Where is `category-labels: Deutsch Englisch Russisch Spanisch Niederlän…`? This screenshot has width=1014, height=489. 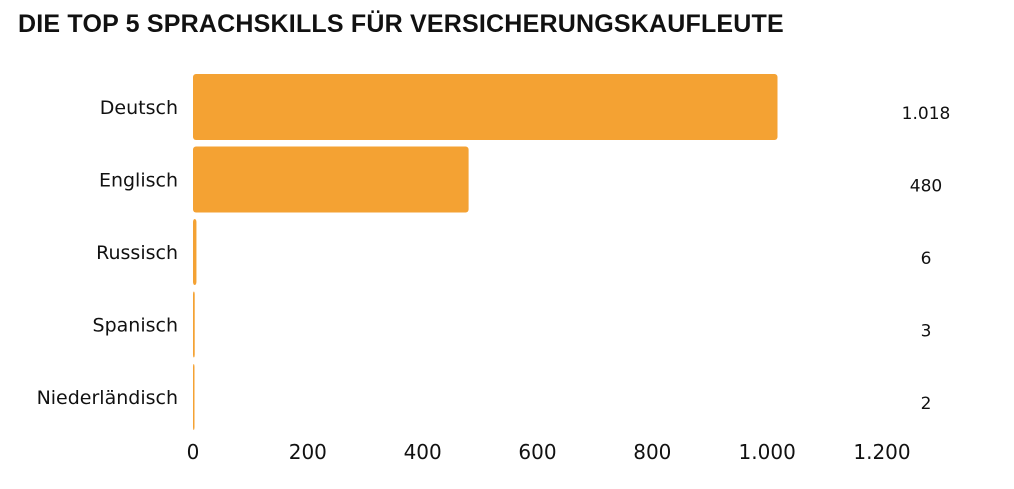
category-labels: Deutsch Englisch Russisch Spanisch Niederlän… is located at coordinates (107, 253).